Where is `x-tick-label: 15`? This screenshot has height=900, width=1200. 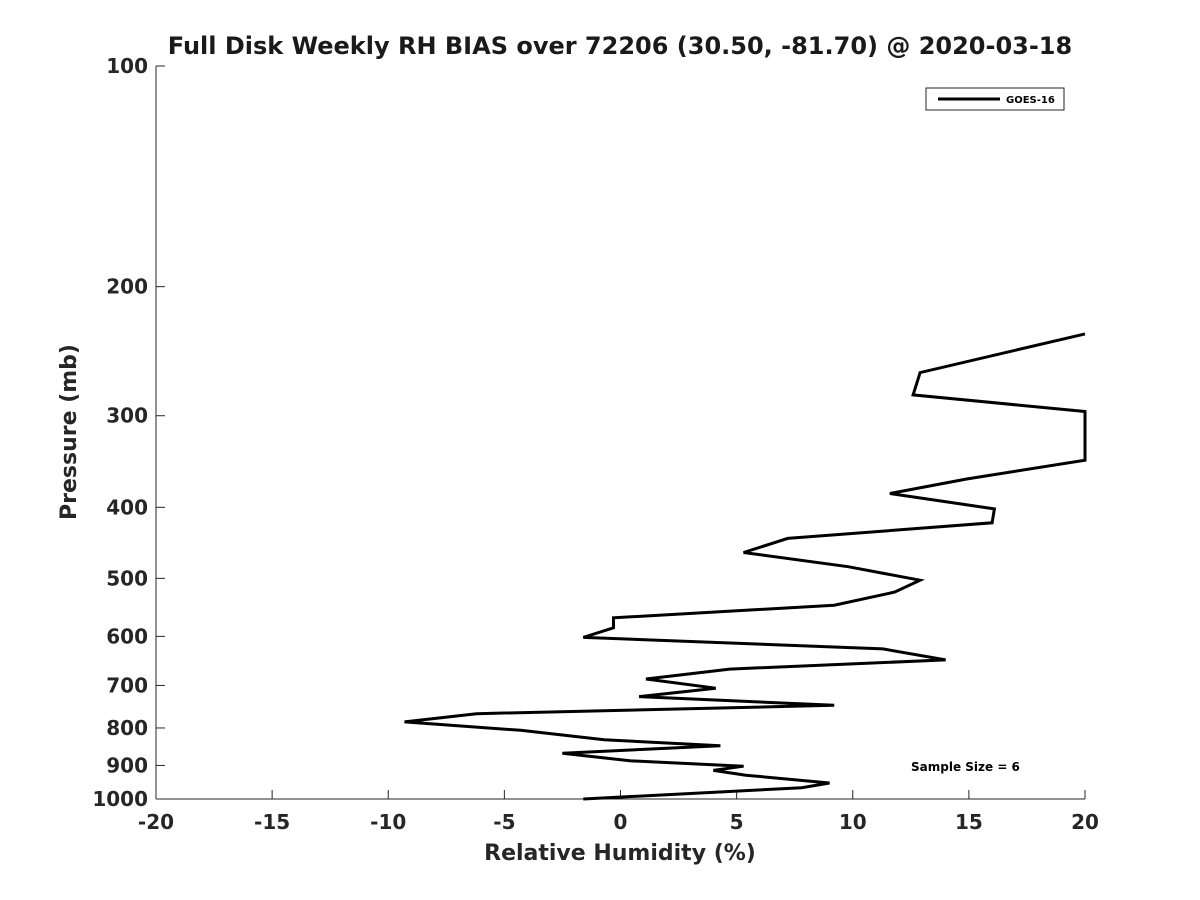
x-tick-label: 15 is located at coordinates (969, 822).